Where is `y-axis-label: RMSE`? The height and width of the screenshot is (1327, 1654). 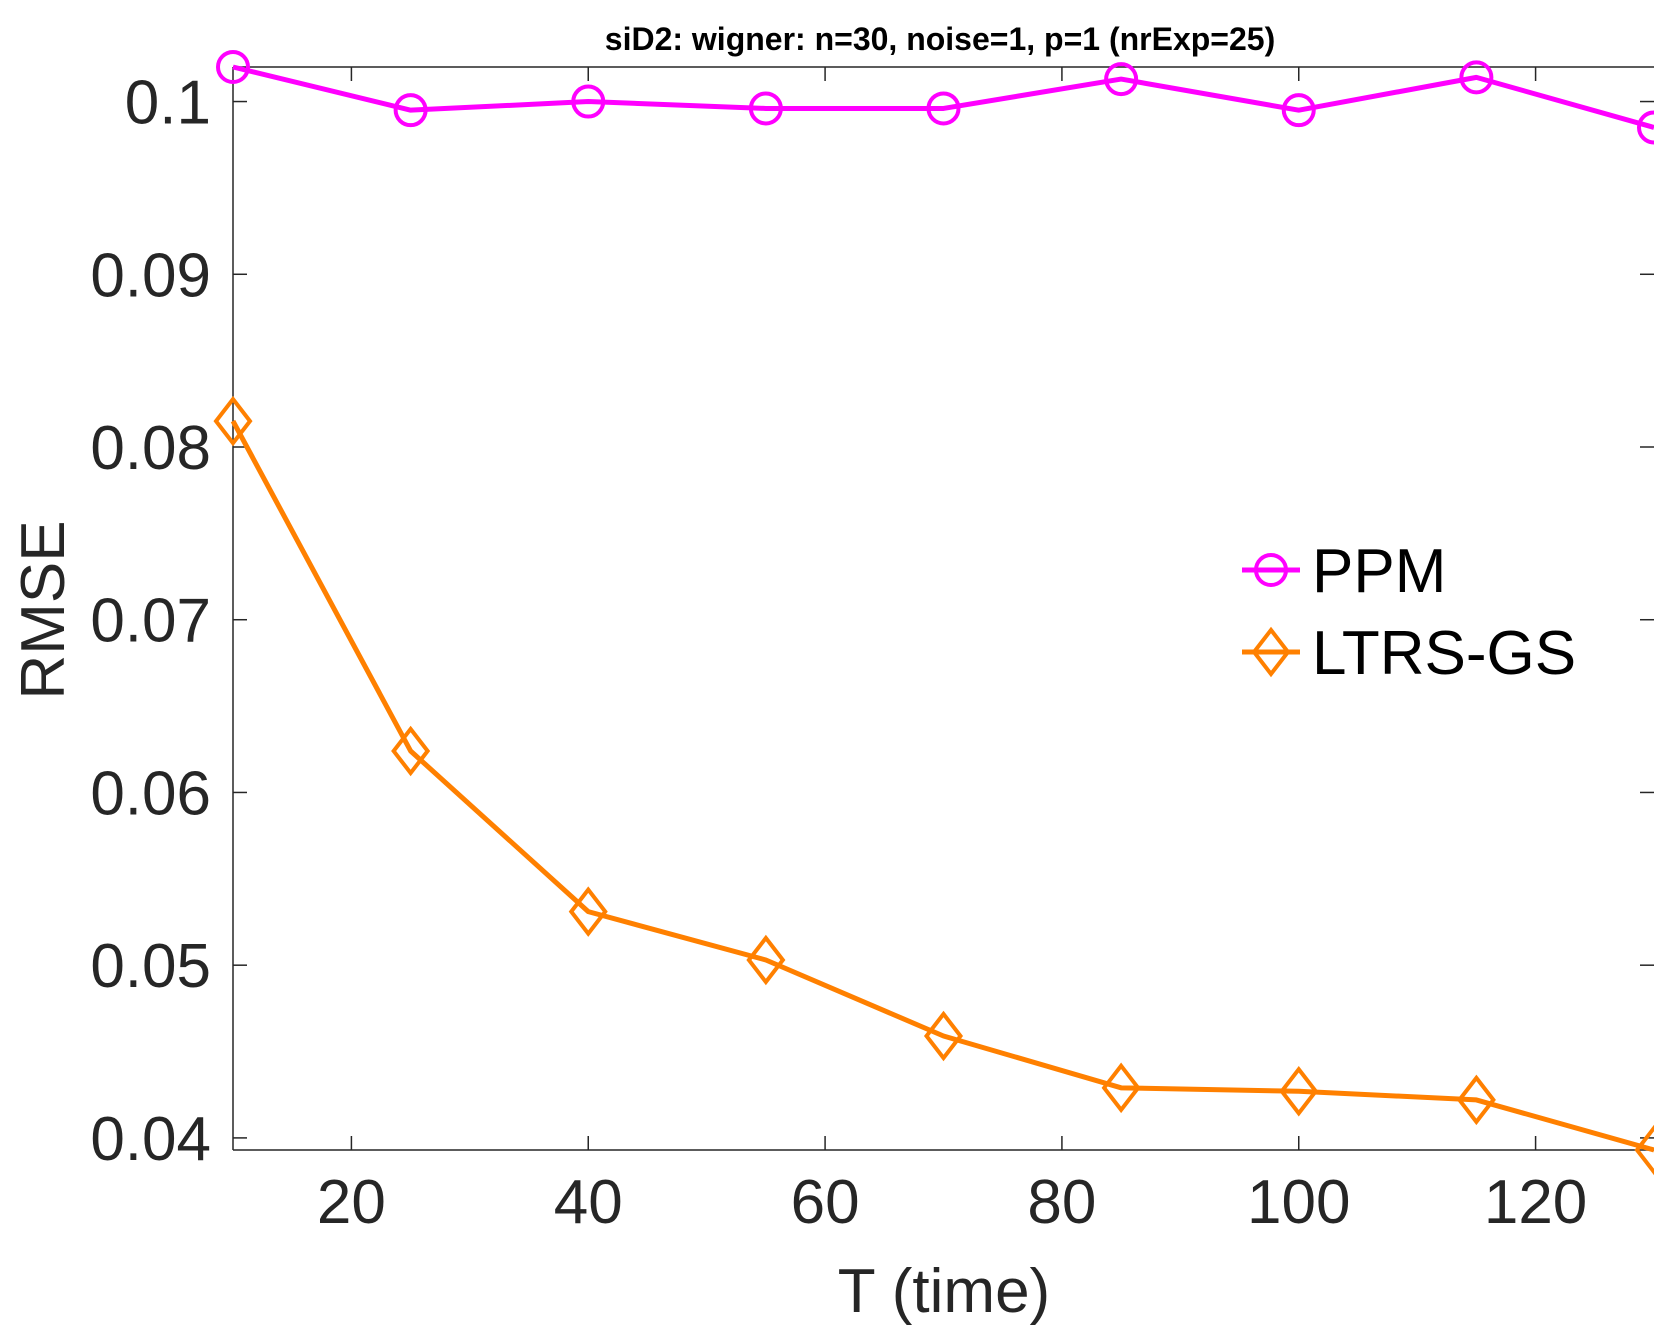 y-axis-label: RMSE is located at coordinates (43, 609).